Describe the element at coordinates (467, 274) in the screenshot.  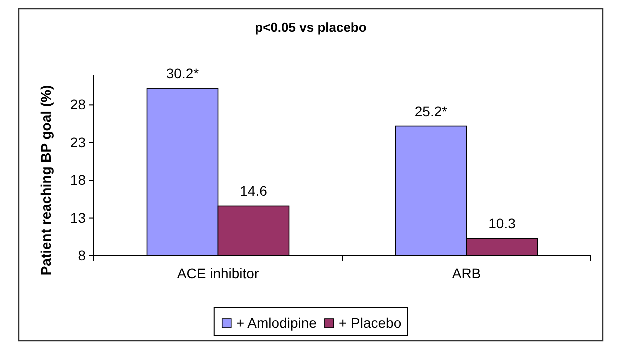
I see `x-tick-label: ARB` at that location.